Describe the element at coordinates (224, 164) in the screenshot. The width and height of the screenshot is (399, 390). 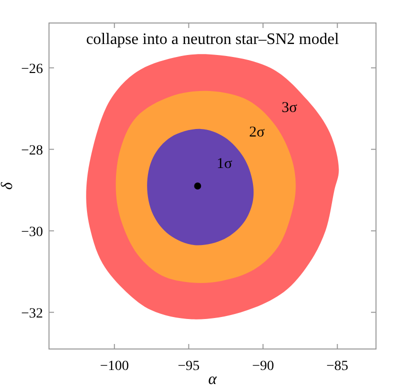
I see `series-label: 1σ` at that location.